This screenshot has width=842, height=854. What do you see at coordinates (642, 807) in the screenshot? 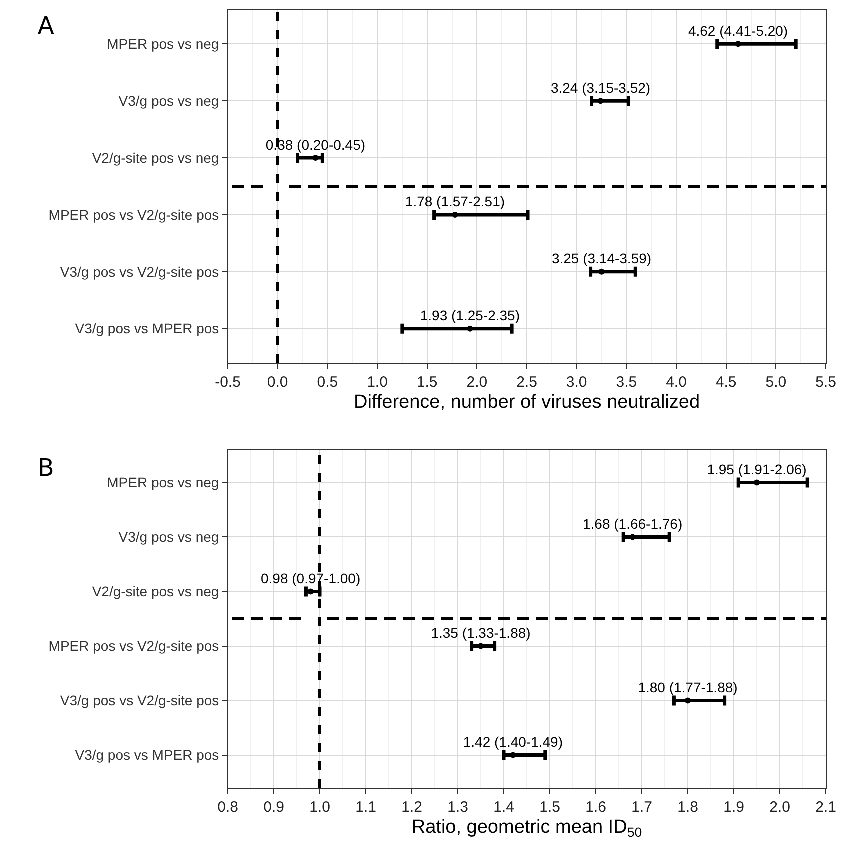
I see `x-tick-label: 1.7` at bounding box center [642, 807].